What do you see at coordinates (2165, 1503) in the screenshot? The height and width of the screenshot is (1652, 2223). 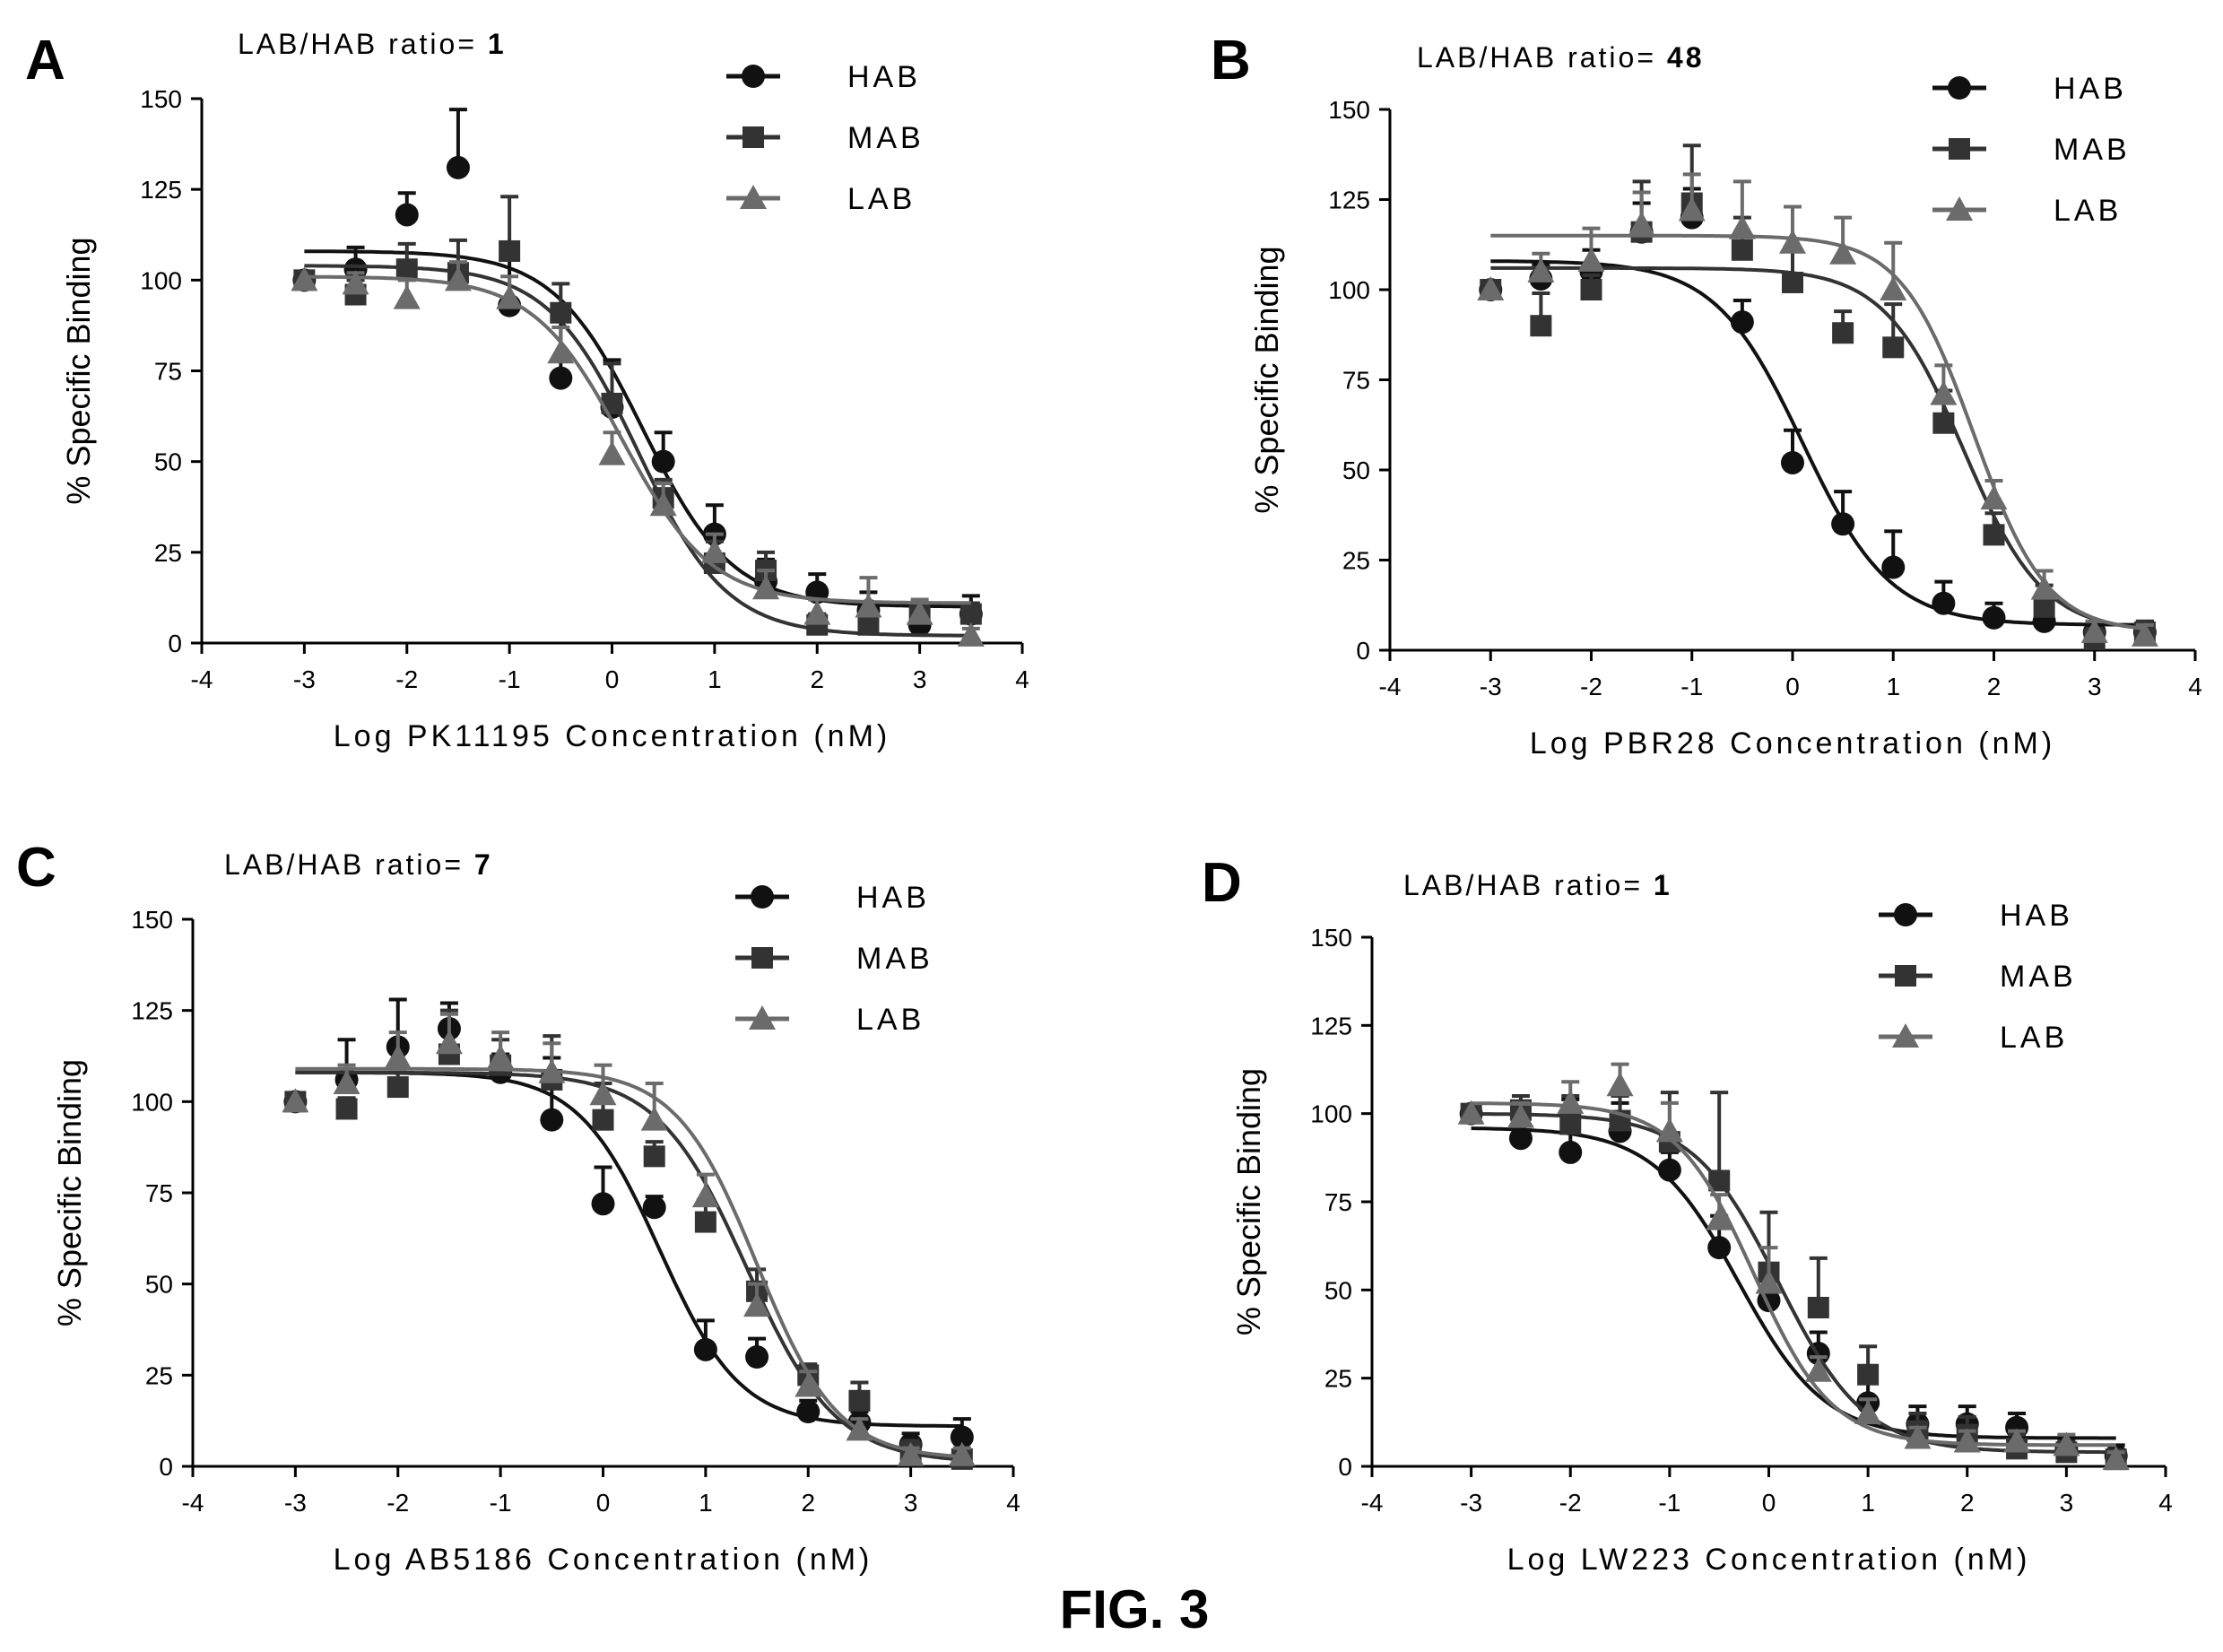 I see `x-tick-label: 4` at bounding box center [2165, 1503].